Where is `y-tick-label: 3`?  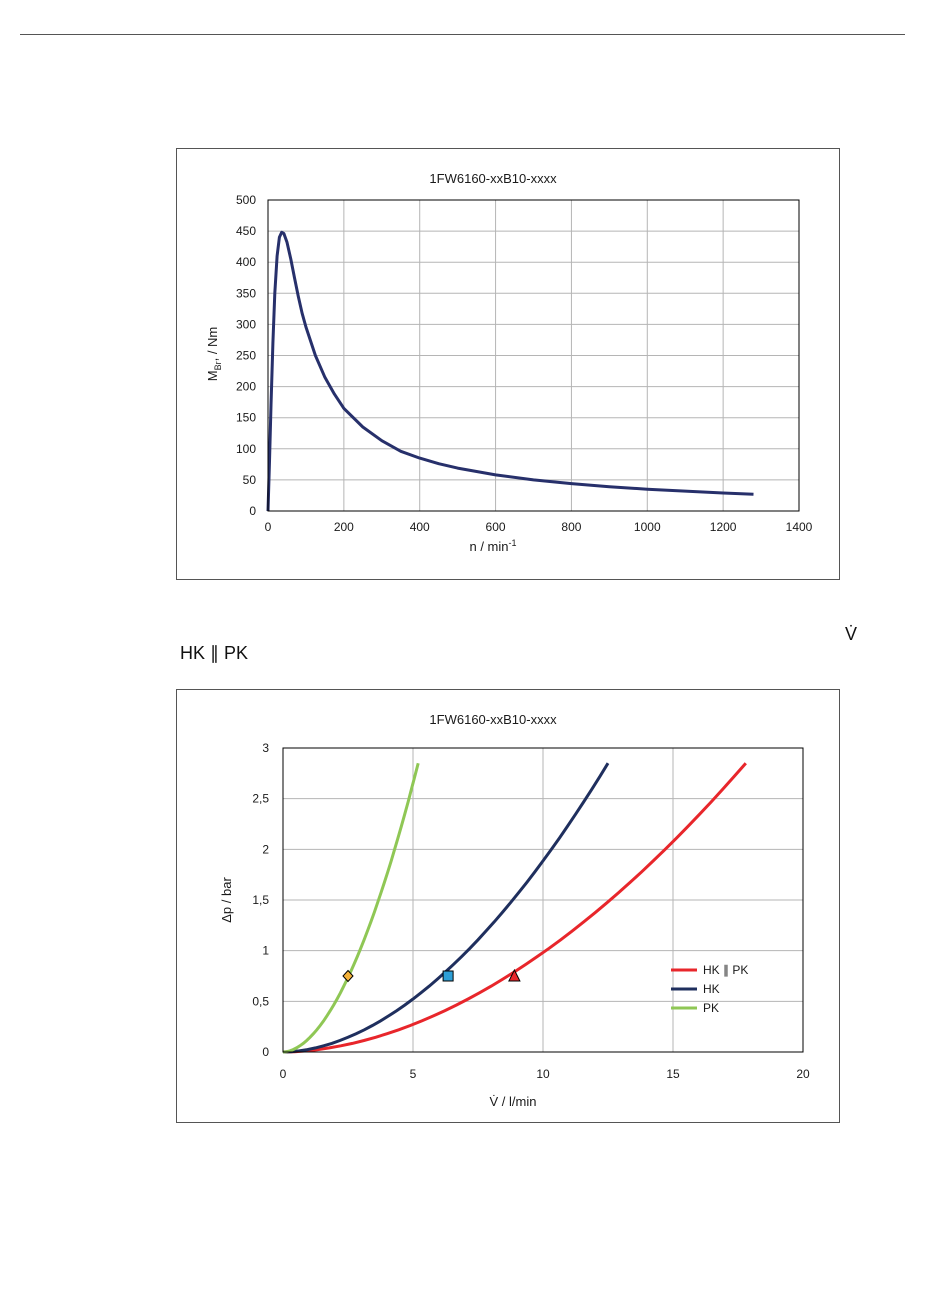
y-tick-label: 3 is located at coordinates (265, 748).